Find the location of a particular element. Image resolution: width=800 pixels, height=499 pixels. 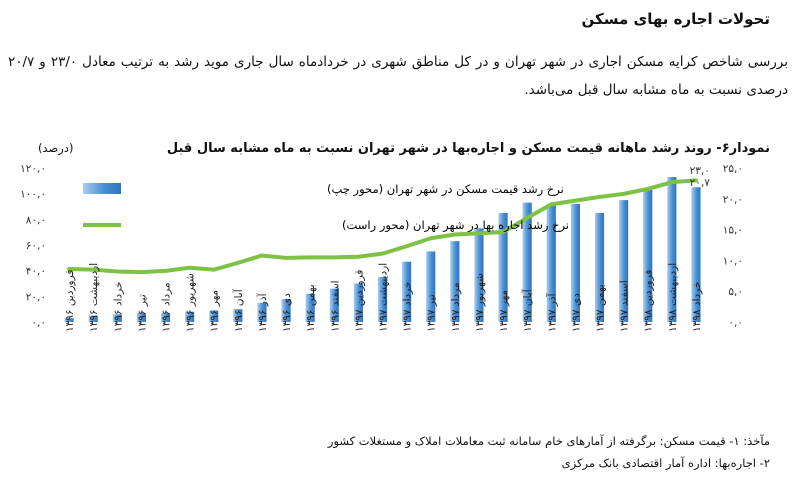

x-tick-label: بهمن ۱۳۹۶ is located at coordinates (311, 308).